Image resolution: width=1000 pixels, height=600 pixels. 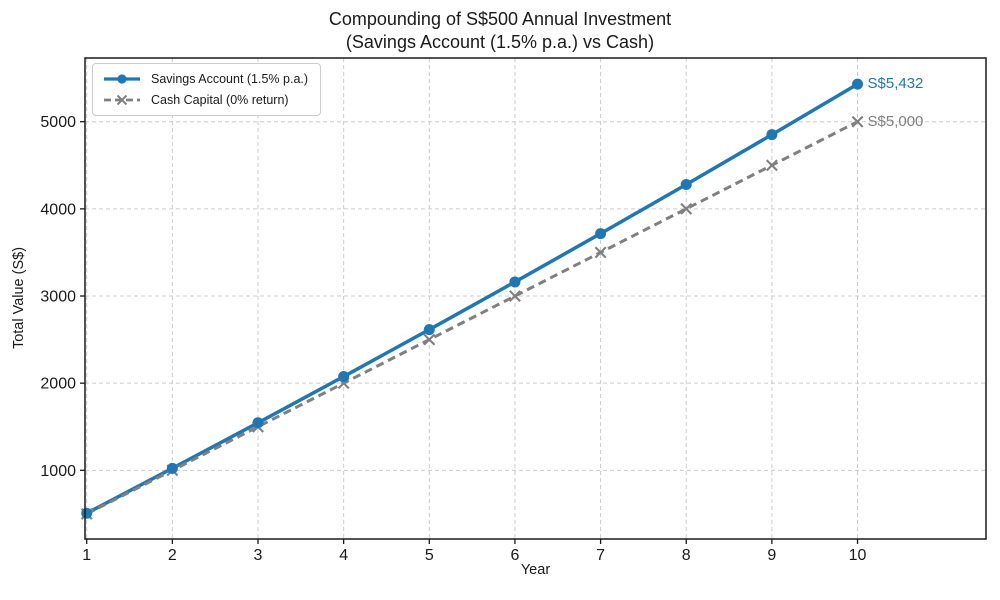 I want to click on legend-label-cash: Cash Capital (0% return), so click(x=220, y=100).